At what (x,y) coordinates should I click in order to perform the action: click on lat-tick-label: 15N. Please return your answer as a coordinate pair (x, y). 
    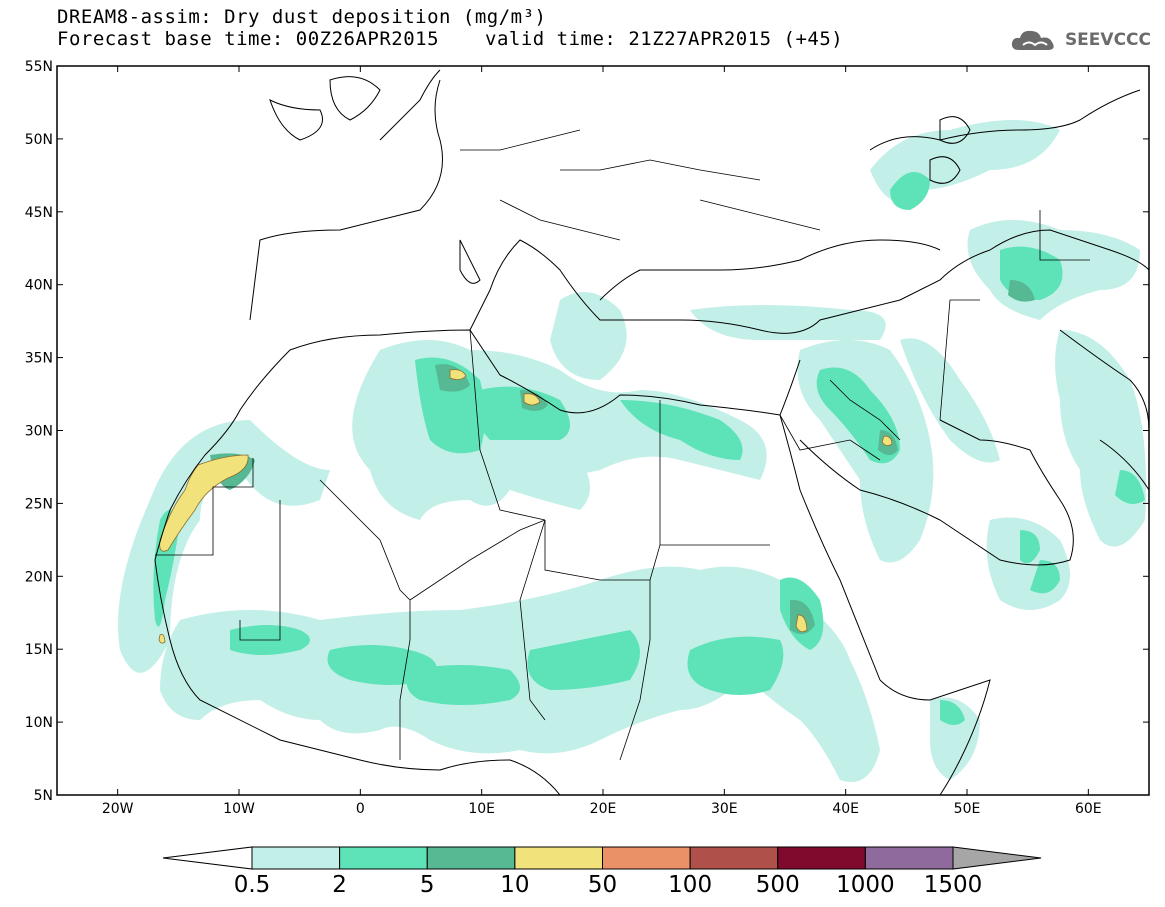
    Looking at the image, I should click on (39, 650).